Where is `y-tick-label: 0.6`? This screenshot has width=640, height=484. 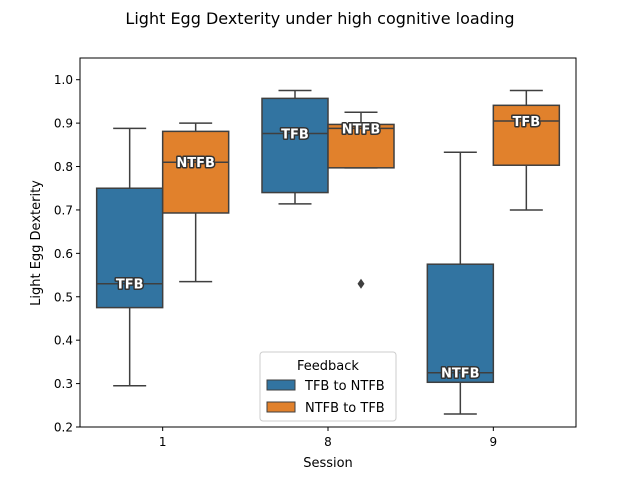
y-tick-label: 0.6 is located at coordinates (63, 254).